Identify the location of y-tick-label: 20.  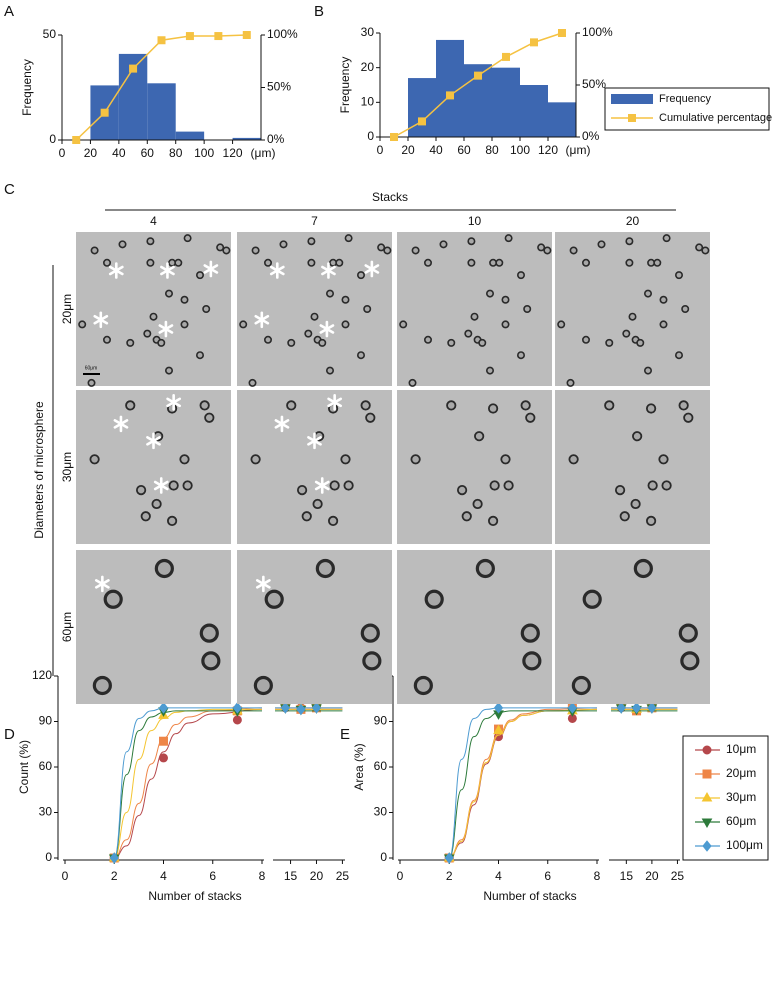
(368, 67).